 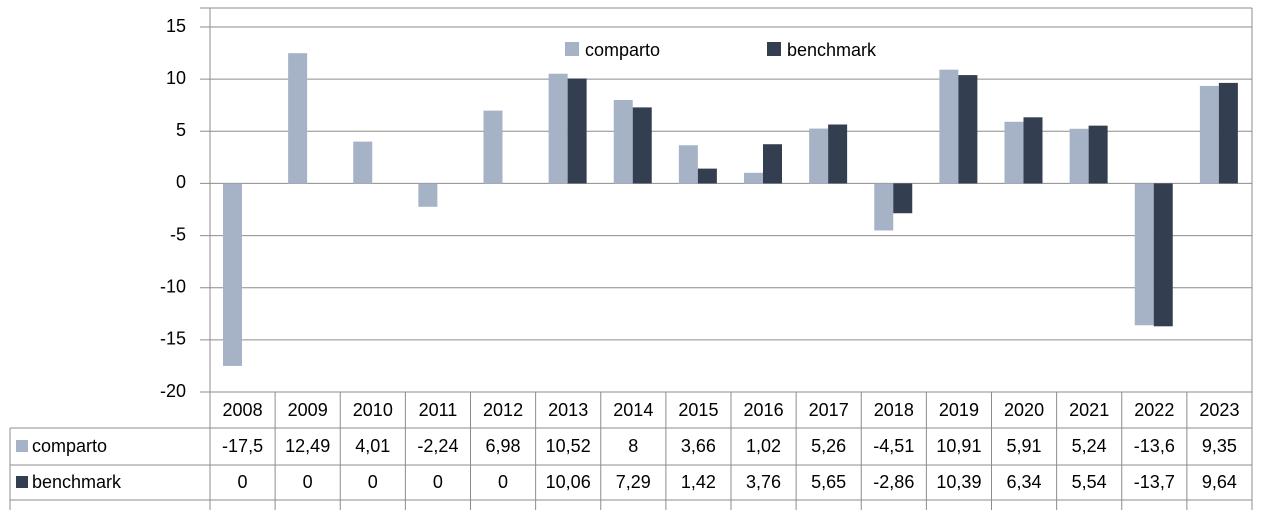 What do you see at coordinates (893, 446) in the screenshot?
I see `table-value: -4,51` at bounding box center [893, 446].